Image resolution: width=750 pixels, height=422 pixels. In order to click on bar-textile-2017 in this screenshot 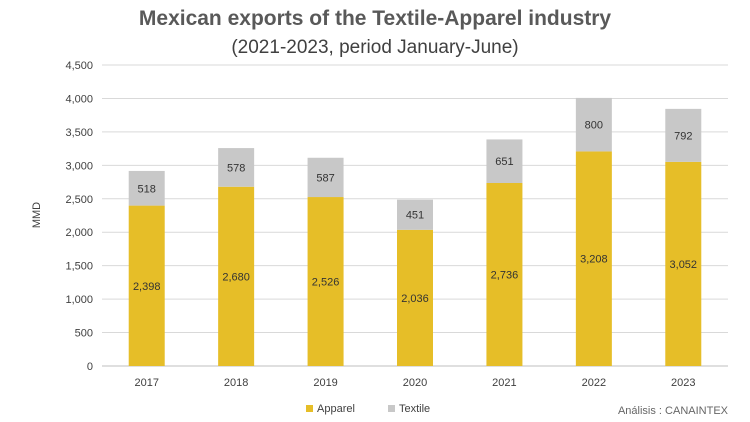, I will do `click(146, 188)`.